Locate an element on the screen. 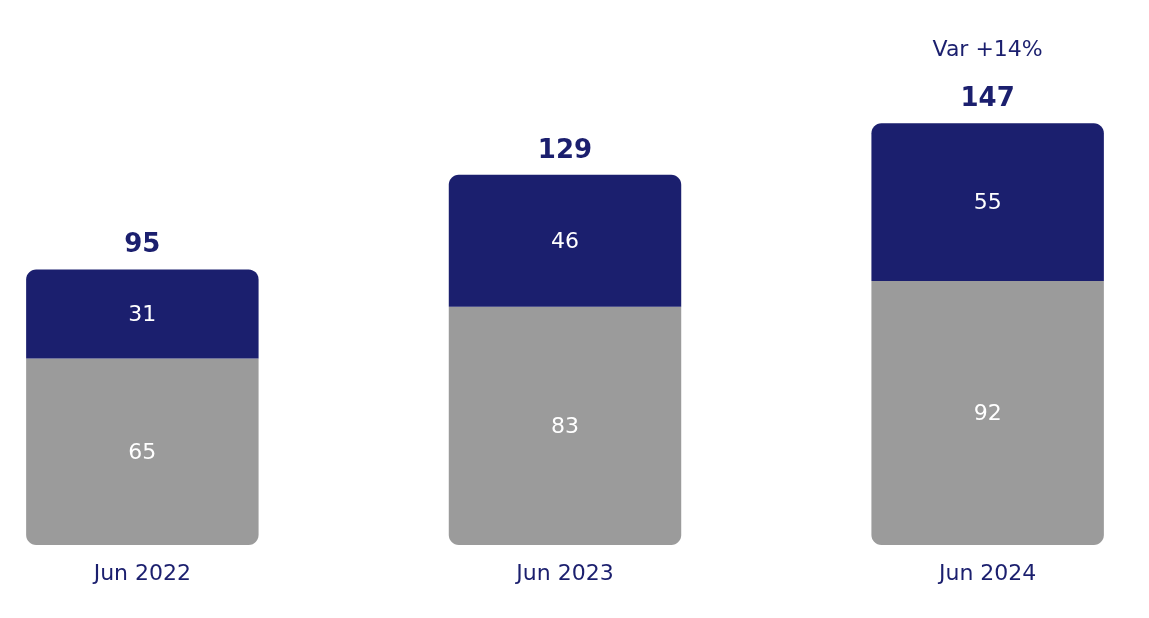 Image resolution: width=1149 pixels, height=618 pixels. data-label: 55 is located at coordinates (987, 202).